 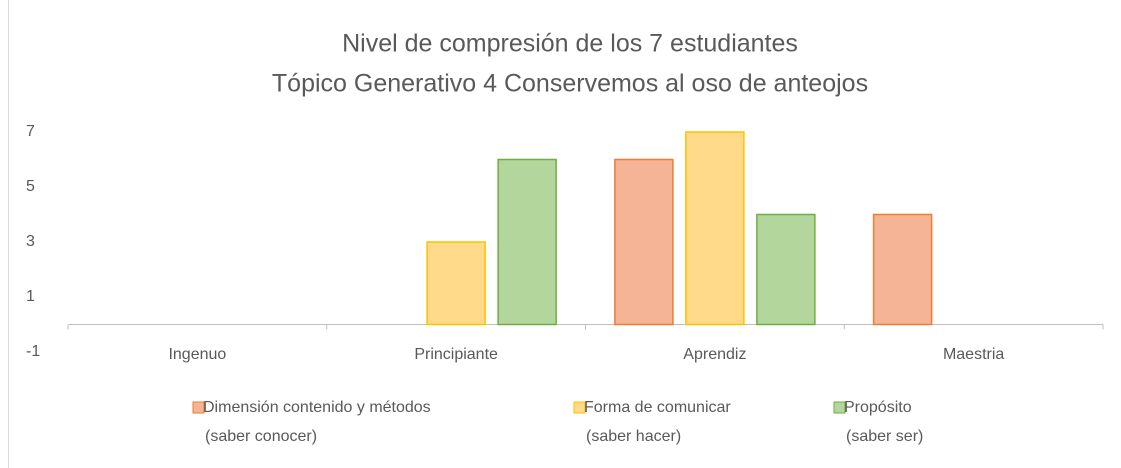 What do you see at coordinates (633, 436) in the screenshot?
I see `legend-label: (saber hacer)` at bounding box center [633, 436].